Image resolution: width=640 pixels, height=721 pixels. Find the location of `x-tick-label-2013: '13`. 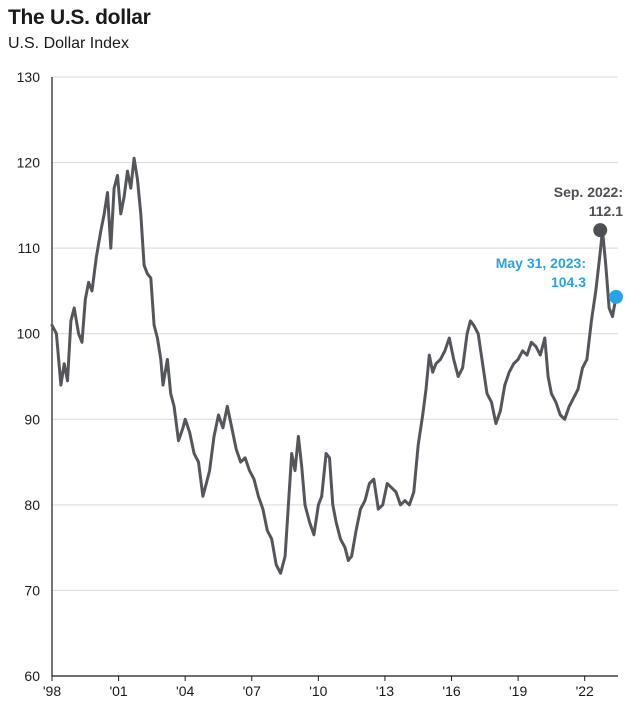

x-tick-label-2013: '13 is located at coordinates (385, 691).